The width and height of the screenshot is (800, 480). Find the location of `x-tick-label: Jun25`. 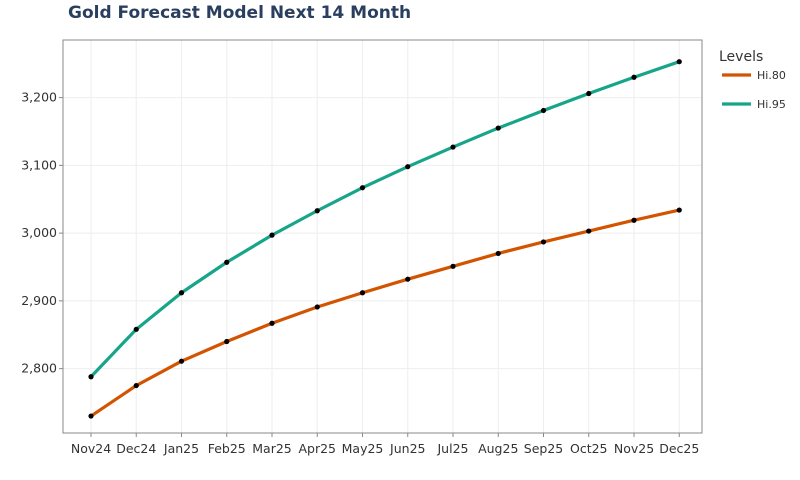

x-tick-label: Jun25 is located at coordinates (407, 448).